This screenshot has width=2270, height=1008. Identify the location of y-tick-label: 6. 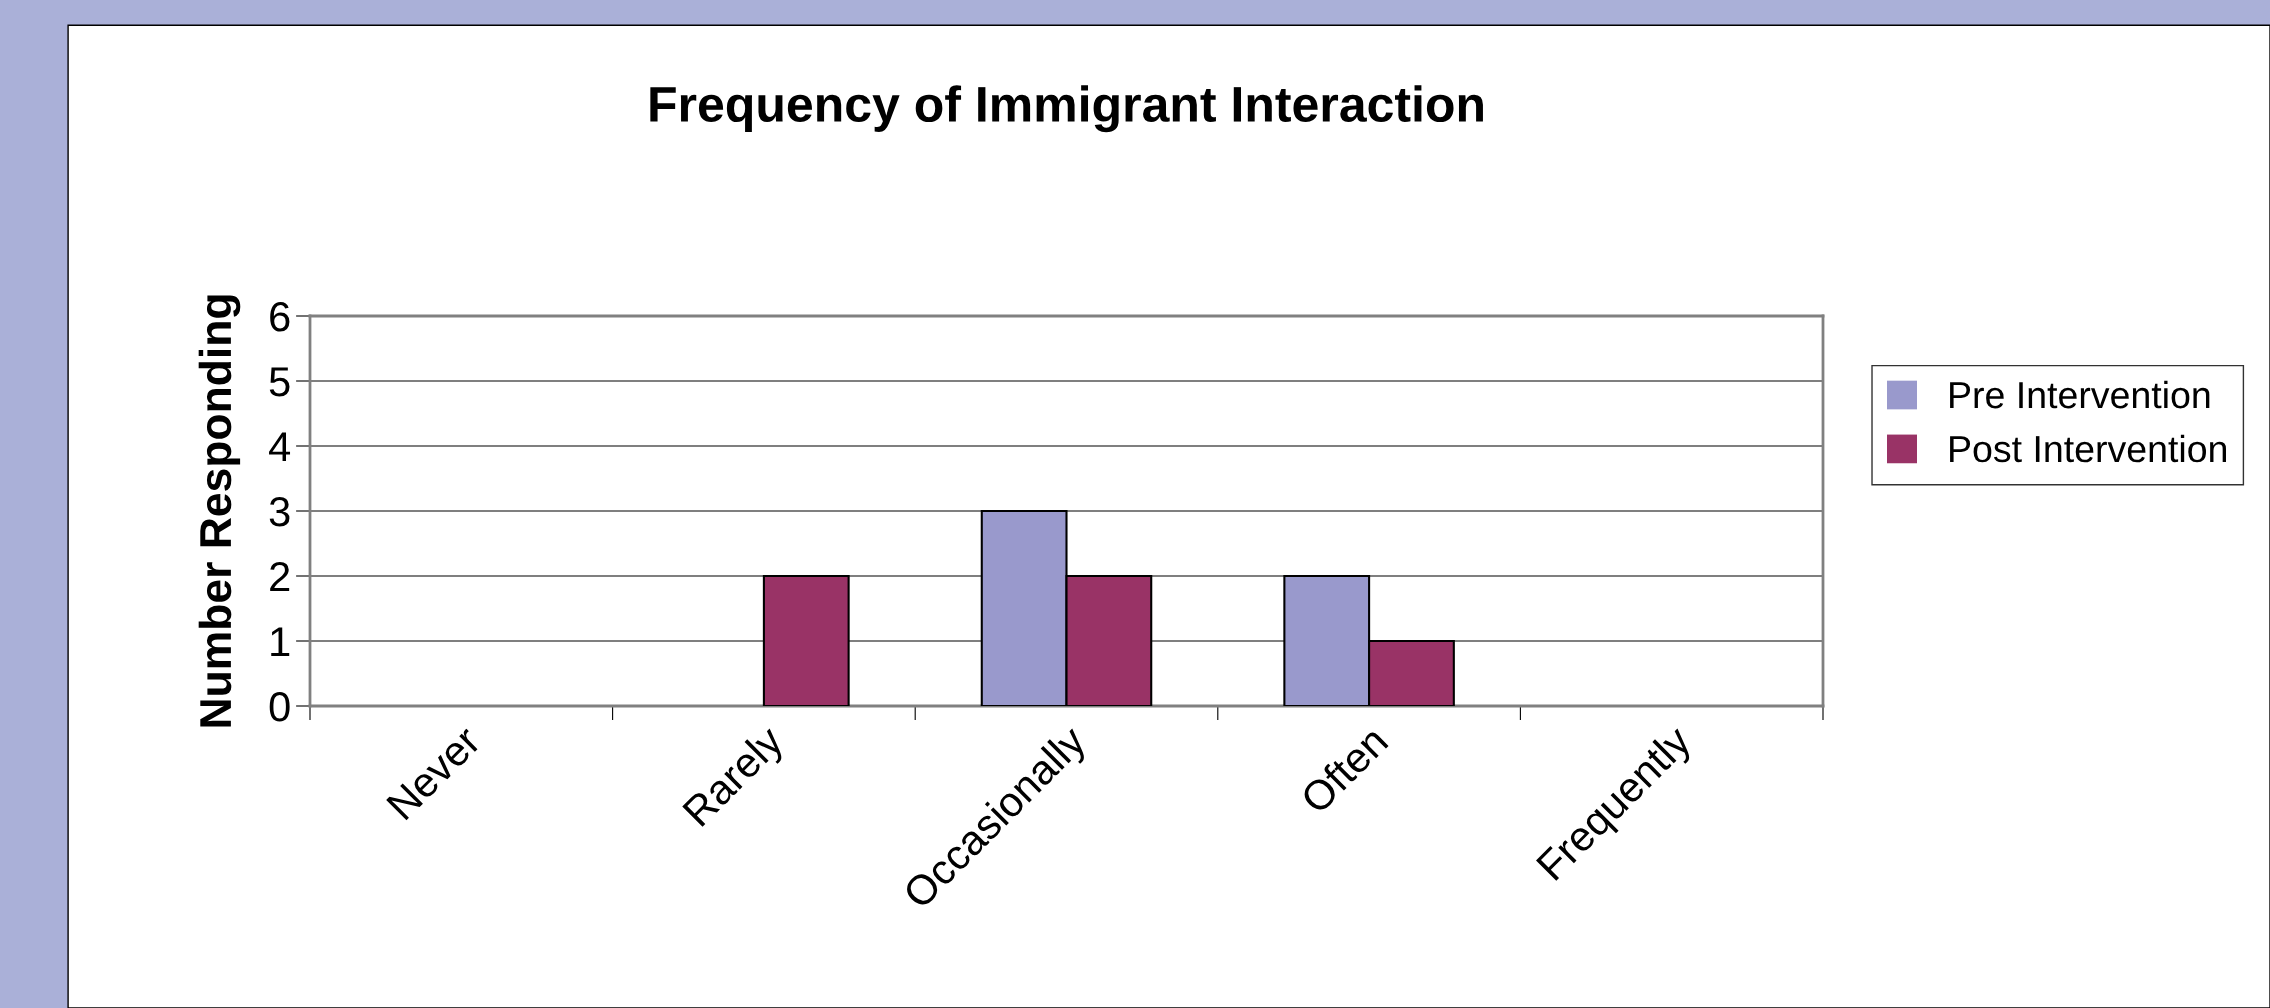
(280, 317).